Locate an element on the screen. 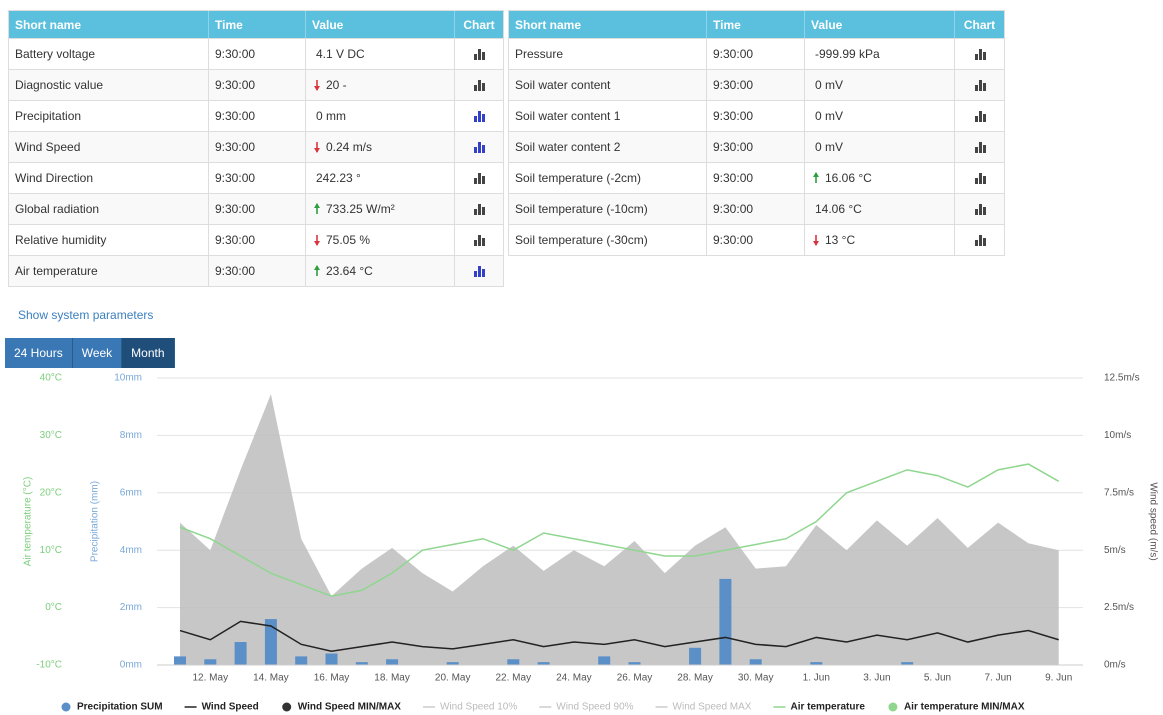 The image size is (1163, 715). table-header: Short name Time Value Chart is located at coordinates (256, 24).